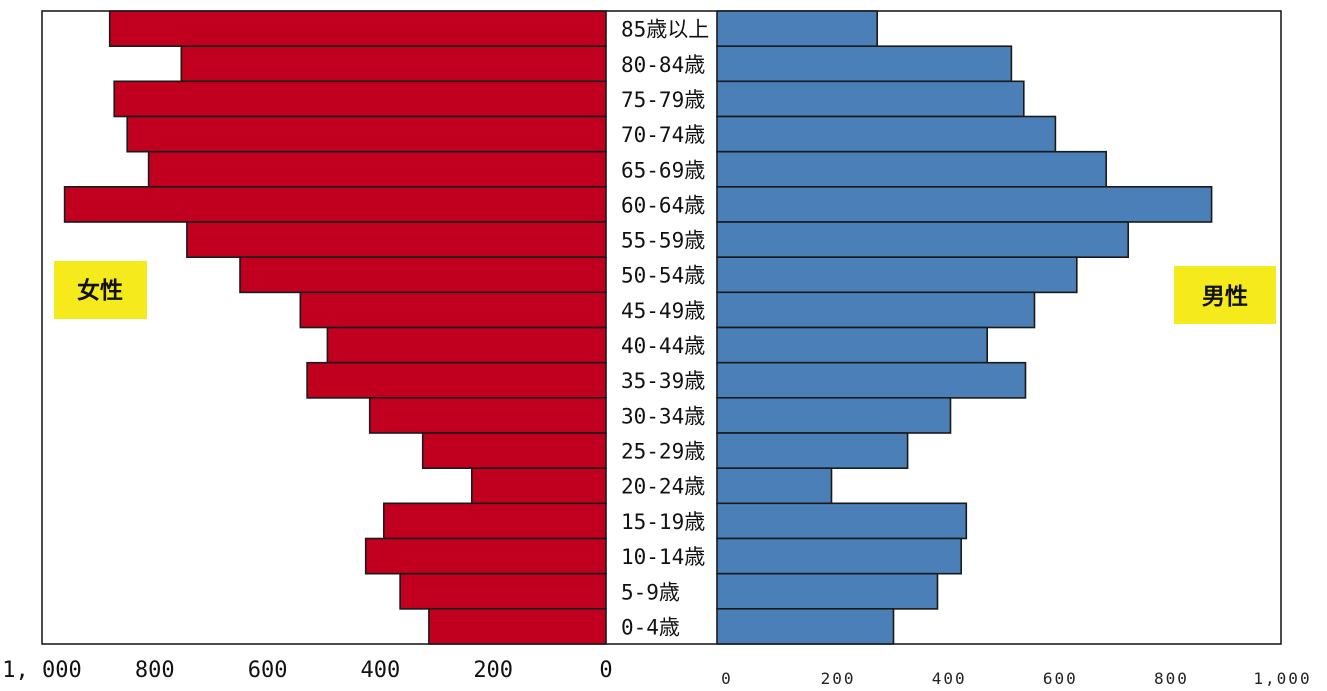 The height and width of the screenshot is (691, 1327). Describe the element at coordinates (663, 381) in the screenshot. I see `age-group-label: 35-39歳` at that location.